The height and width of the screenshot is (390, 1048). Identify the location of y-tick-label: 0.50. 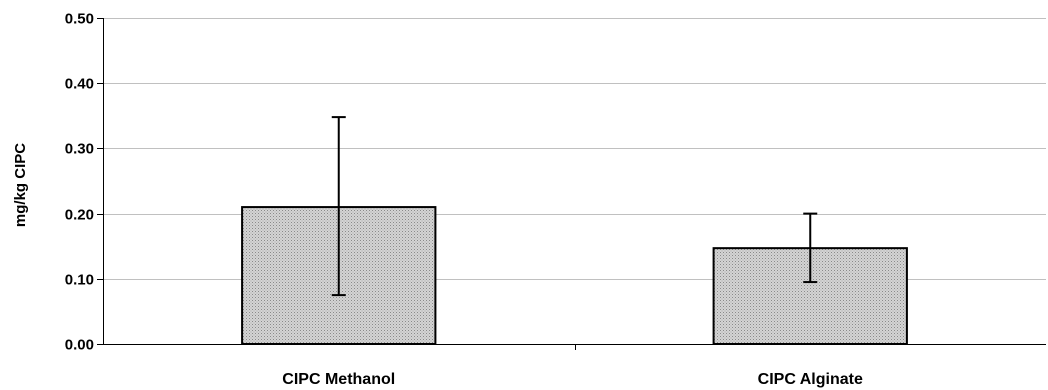
(79, 19).